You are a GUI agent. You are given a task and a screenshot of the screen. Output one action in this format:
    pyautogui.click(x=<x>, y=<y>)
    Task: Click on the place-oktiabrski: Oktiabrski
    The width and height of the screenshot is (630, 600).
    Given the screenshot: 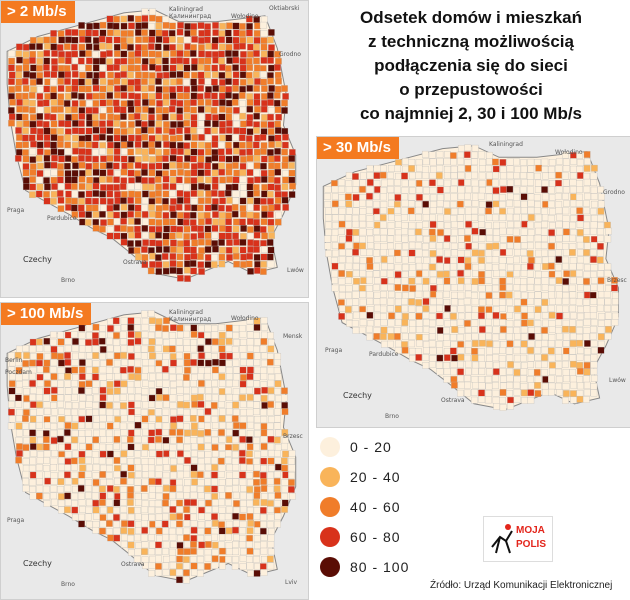 What is the action you would take?
    pyautogui.click(x=284, y=8)
    